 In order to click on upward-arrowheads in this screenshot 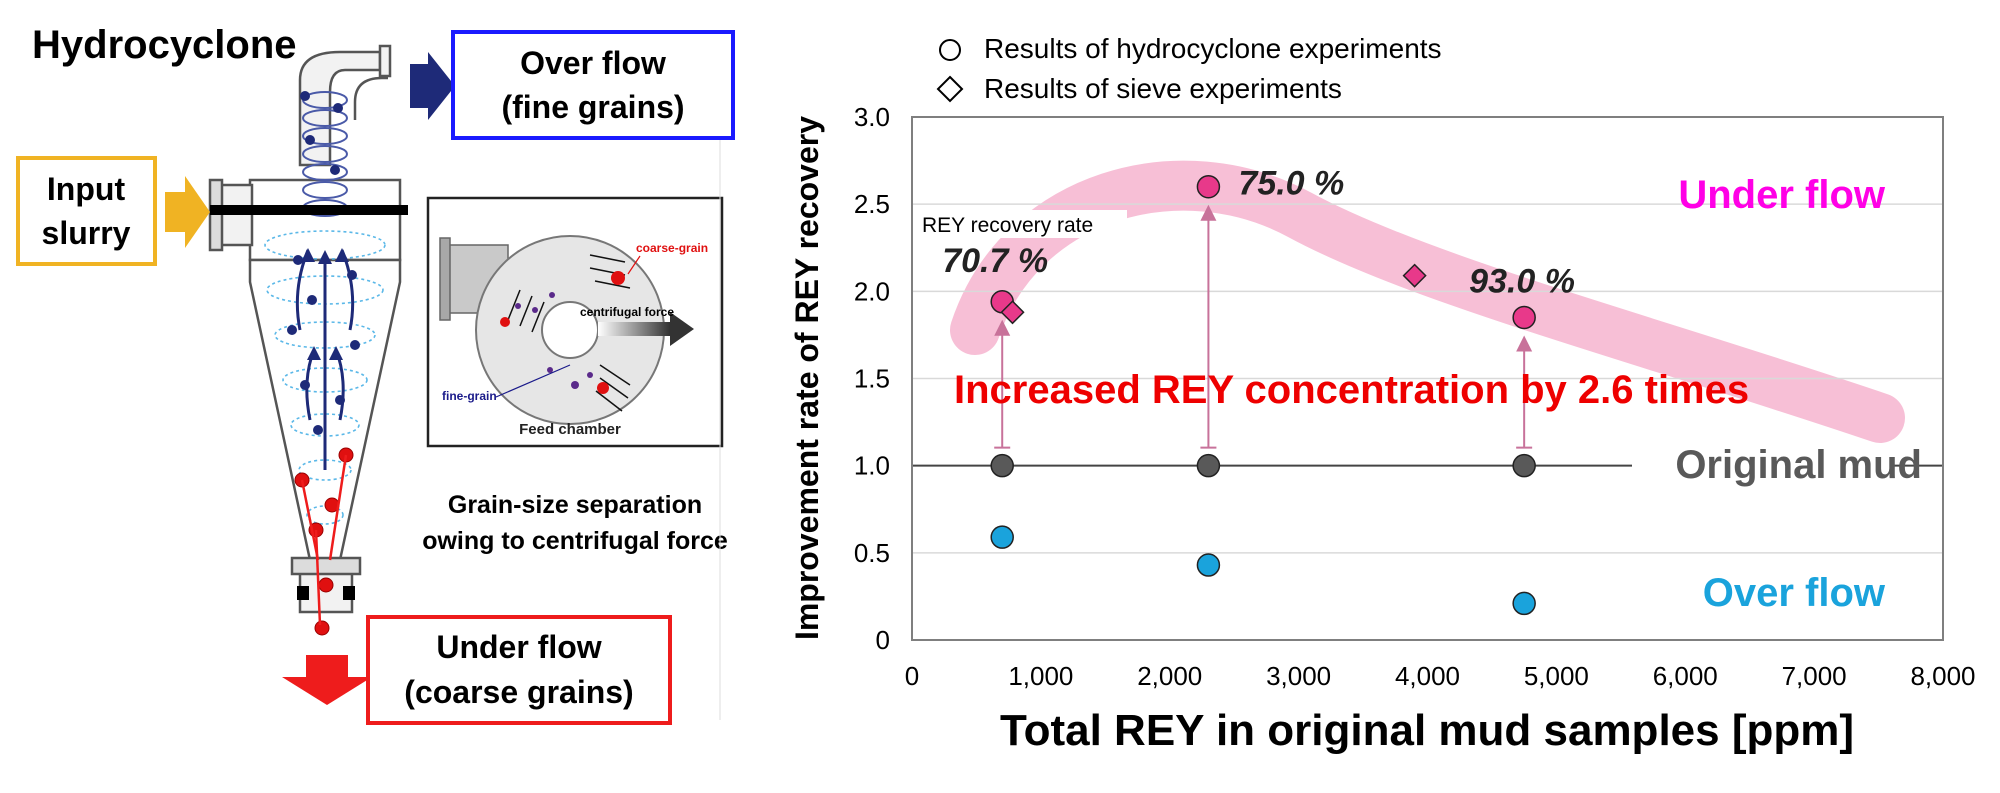, I will do `click(325, 304)`.